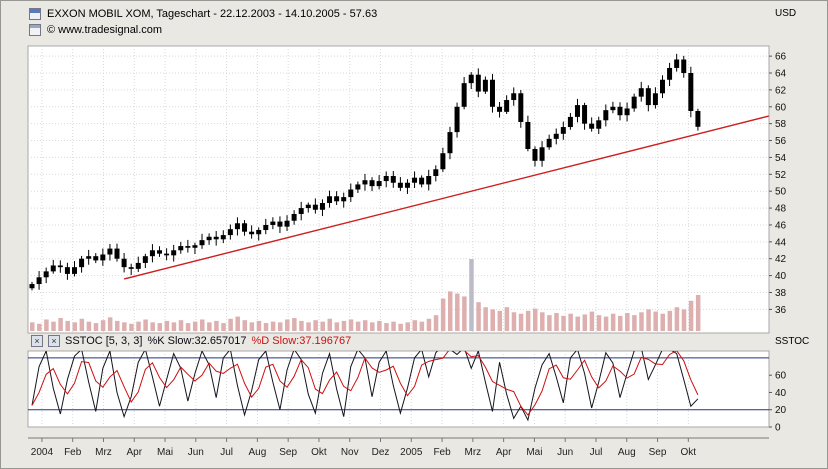 This screenshot has height=469, width=828. Describe the element at coordinates (350, 452) in the screenshot. I see `x-axis-label: Nov` at that location.